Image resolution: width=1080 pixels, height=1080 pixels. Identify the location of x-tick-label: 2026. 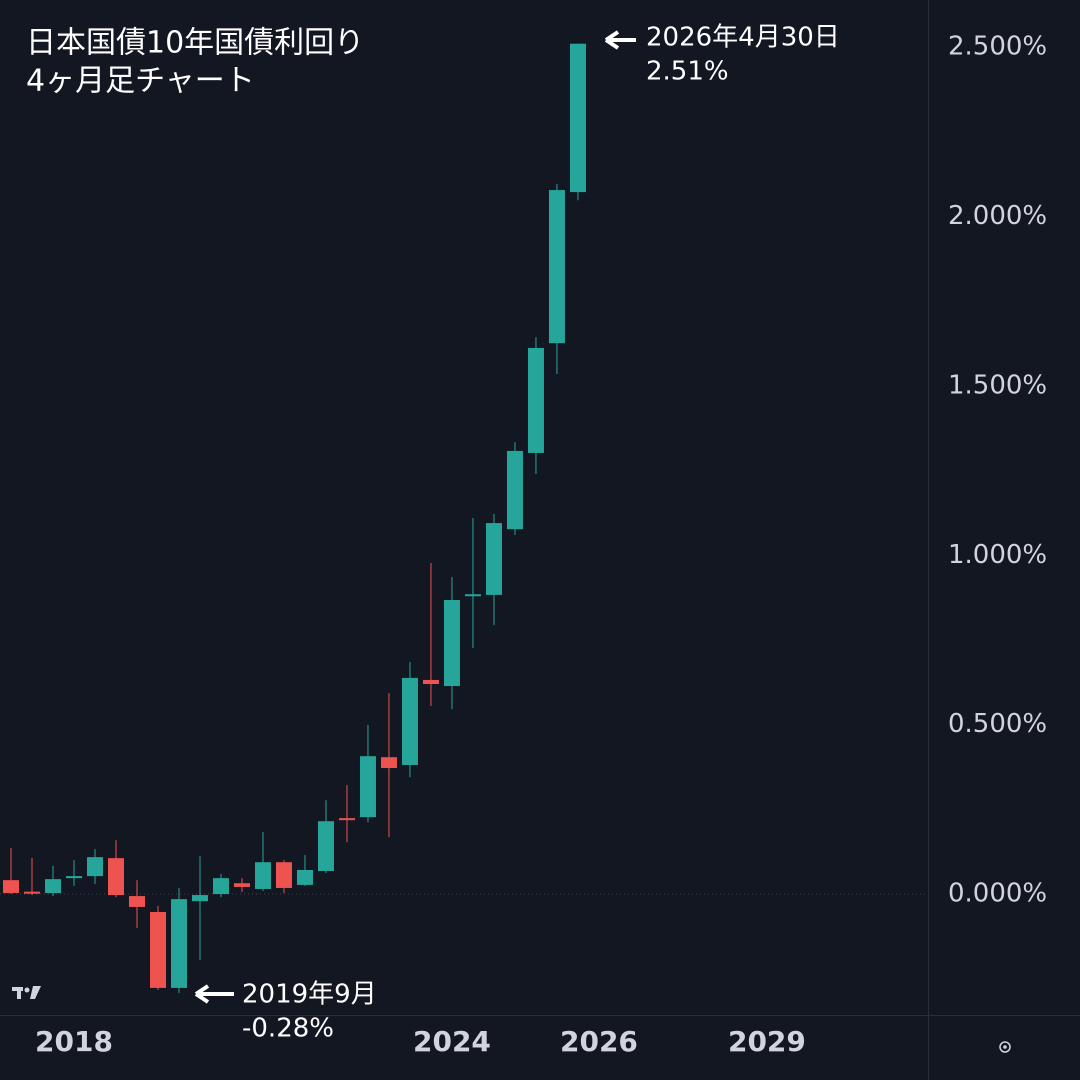
(599, 1041).